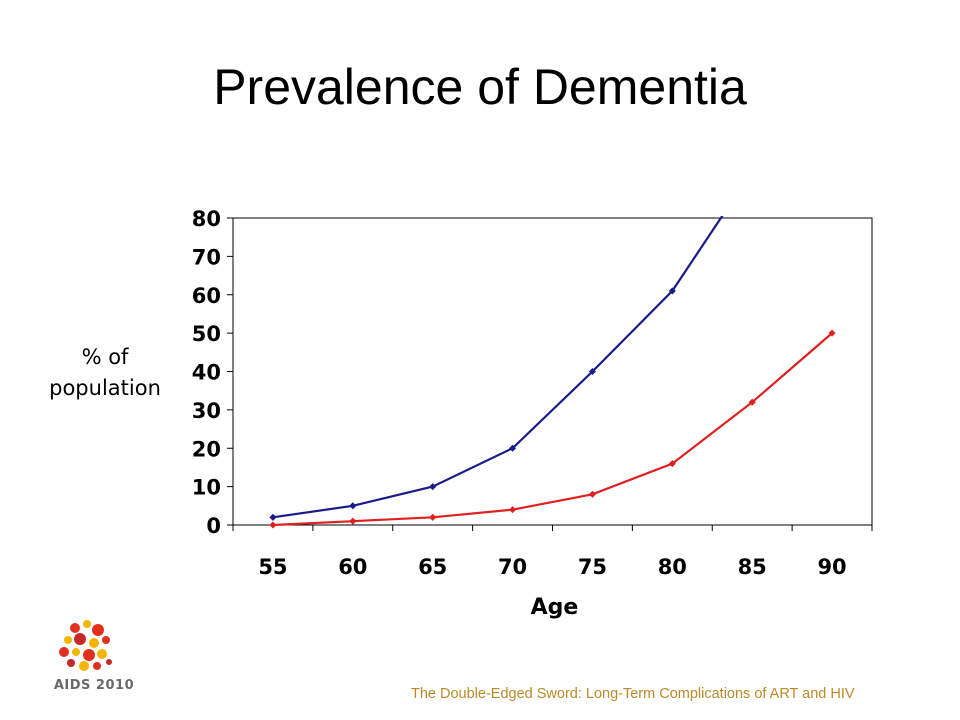  I want to click on x-tick-label: 60, so click(352, 567).